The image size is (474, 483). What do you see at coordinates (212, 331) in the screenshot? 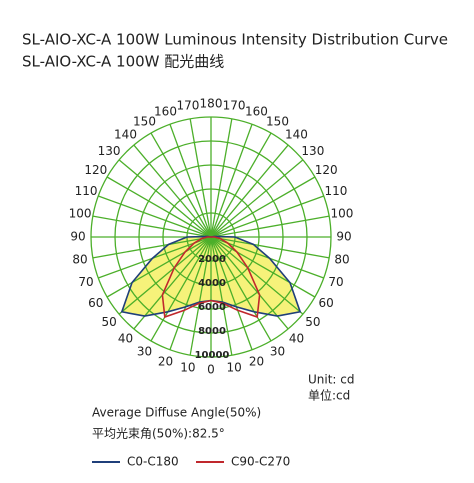
I see `r-tick-label: 8000` at bounding box center [212, 331].